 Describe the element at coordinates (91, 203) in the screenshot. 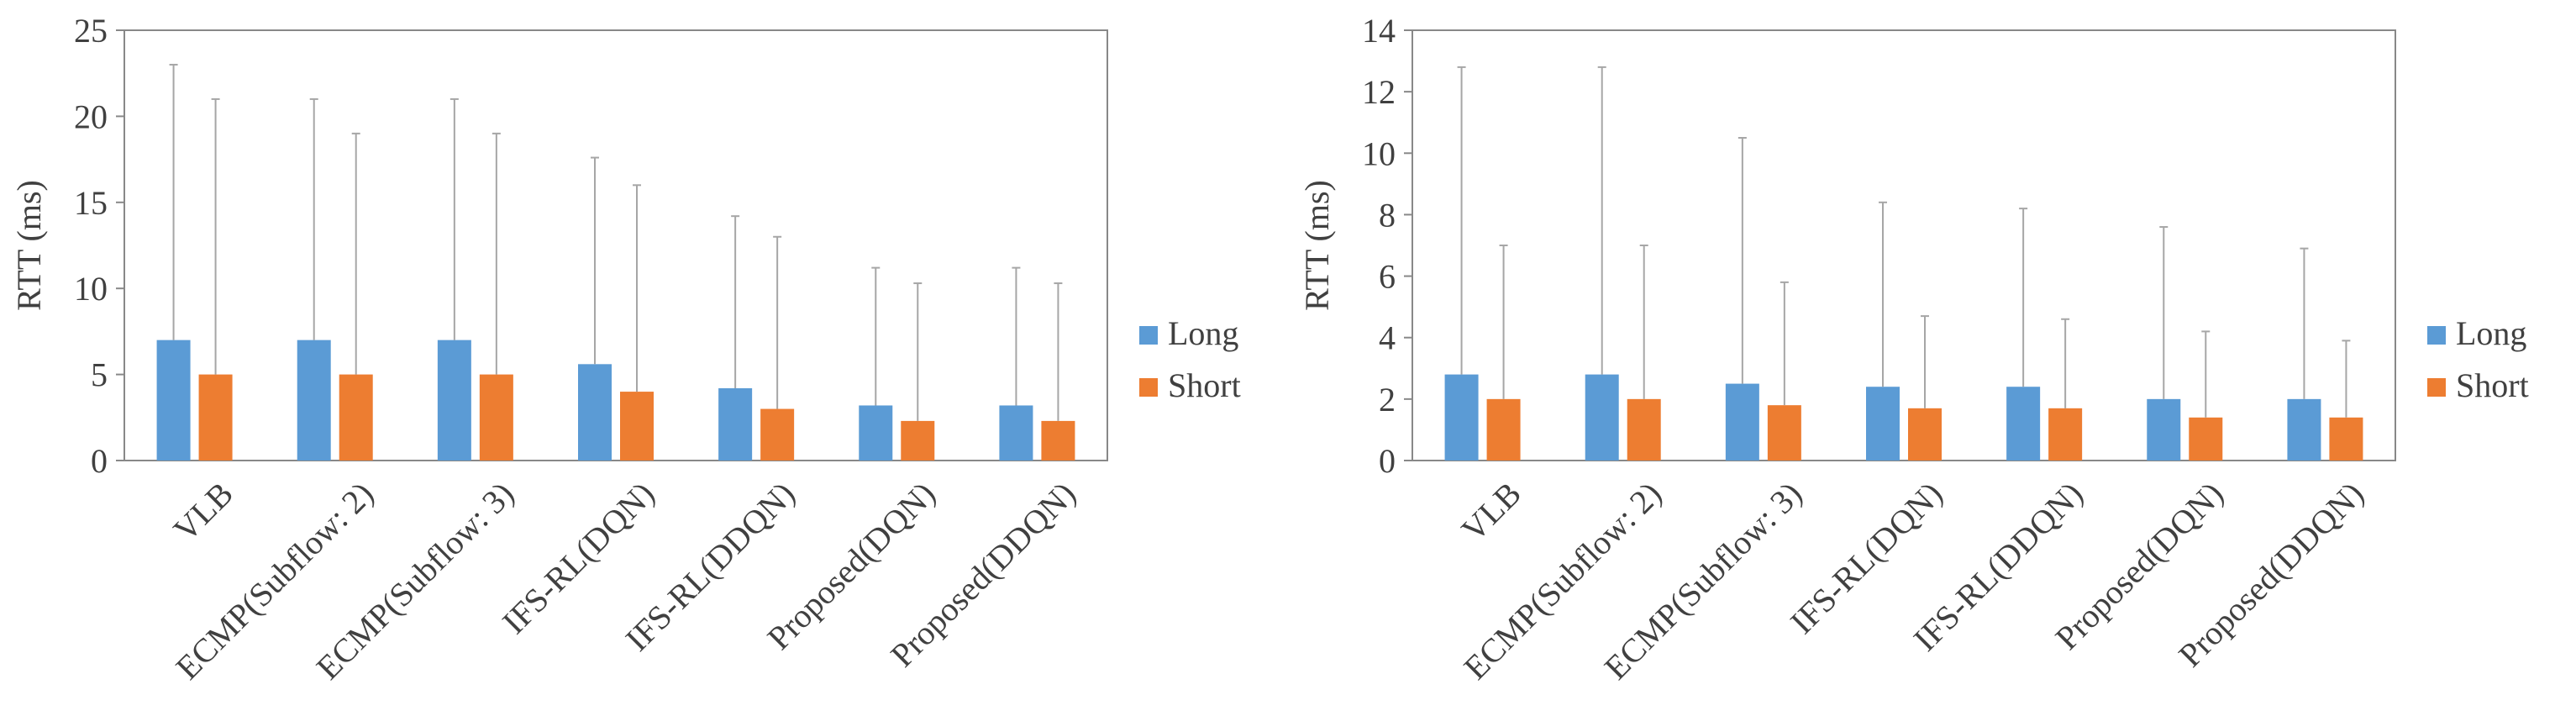

I see `y-tick-label: 15` at that location.